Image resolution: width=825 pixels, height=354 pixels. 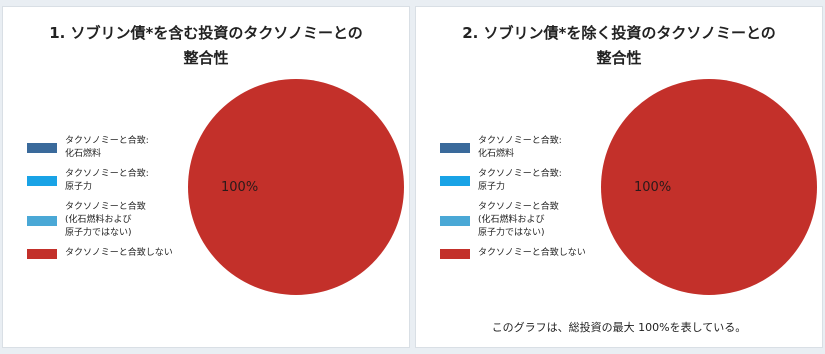 What do you see at coordinates (619, 45) in the screenshot?
I see `chart-title: 2. ソブリン債*を除く投資のタクソノミーとの 整合性` at bounding box center [619, 45].